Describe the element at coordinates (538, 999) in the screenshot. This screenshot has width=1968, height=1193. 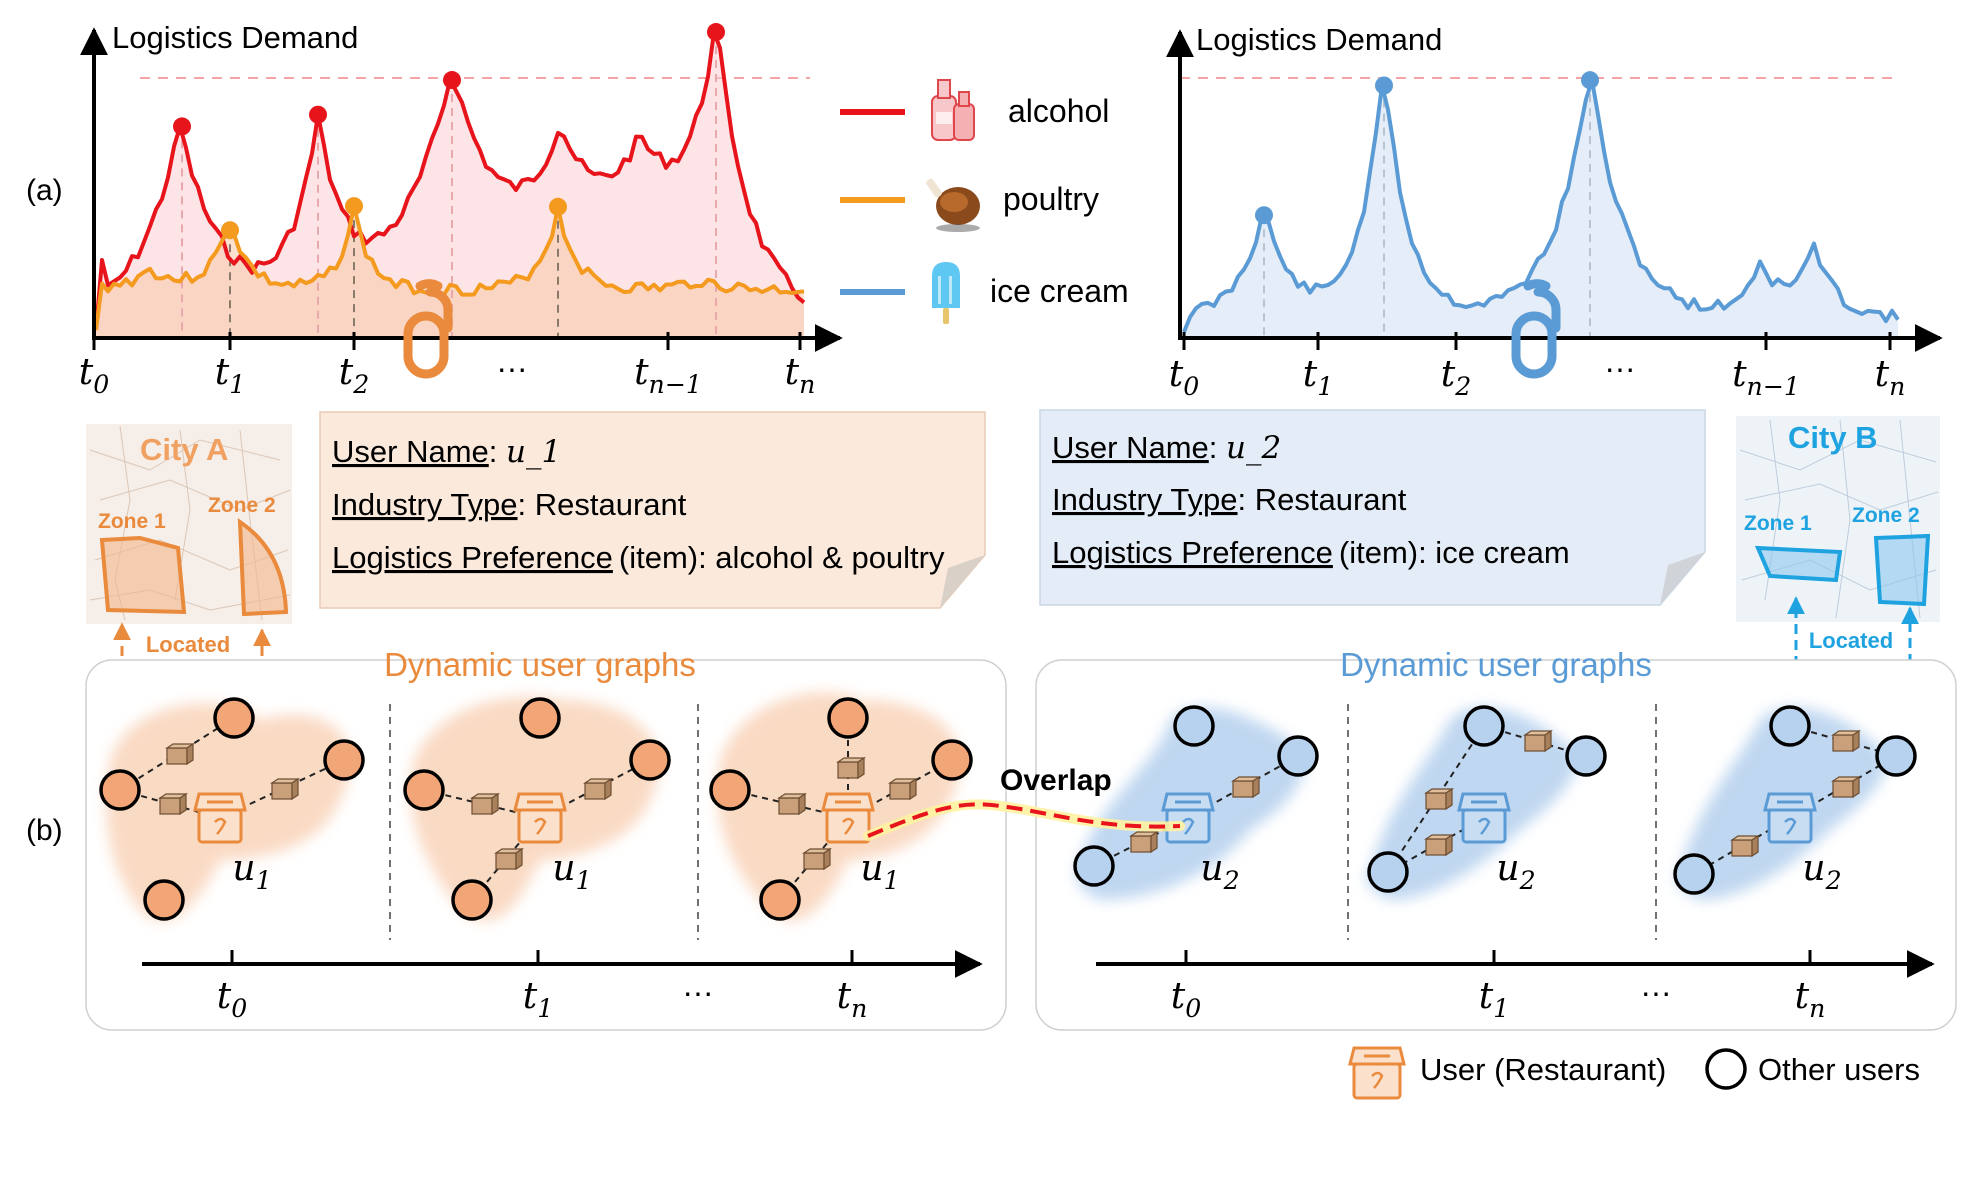
I see `time-tick-label: t1` at that location.